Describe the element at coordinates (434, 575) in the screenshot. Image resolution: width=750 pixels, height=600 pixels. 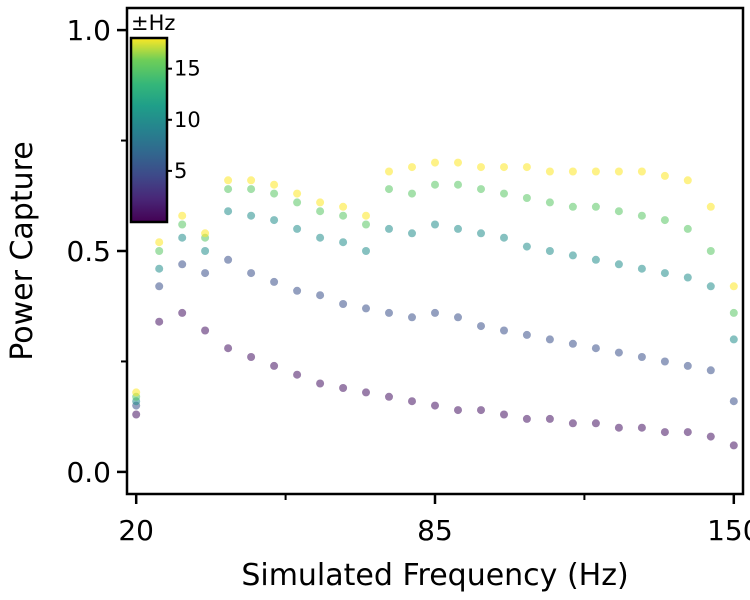
I see `x-axis-title: Simulated Frequency (Hz)` at that location.